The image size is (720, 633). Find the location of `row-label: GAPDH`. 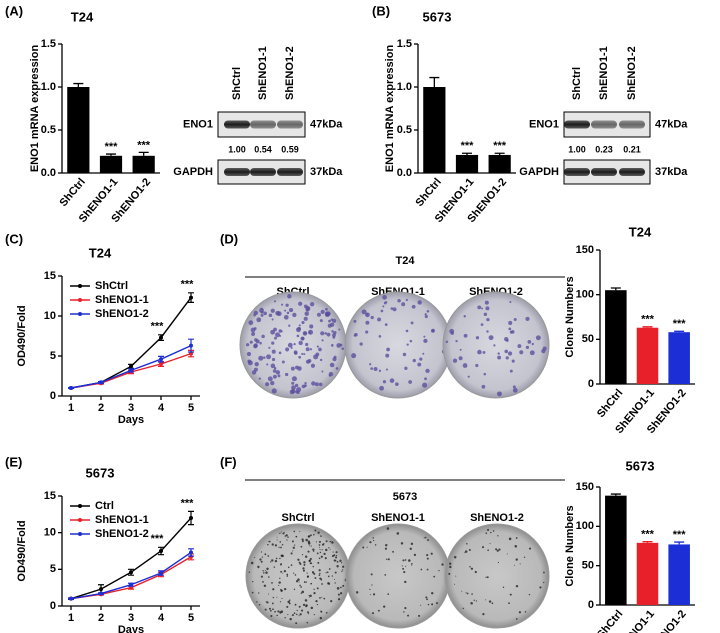

row-label: GAPDH is located at coordinates (193, 172).